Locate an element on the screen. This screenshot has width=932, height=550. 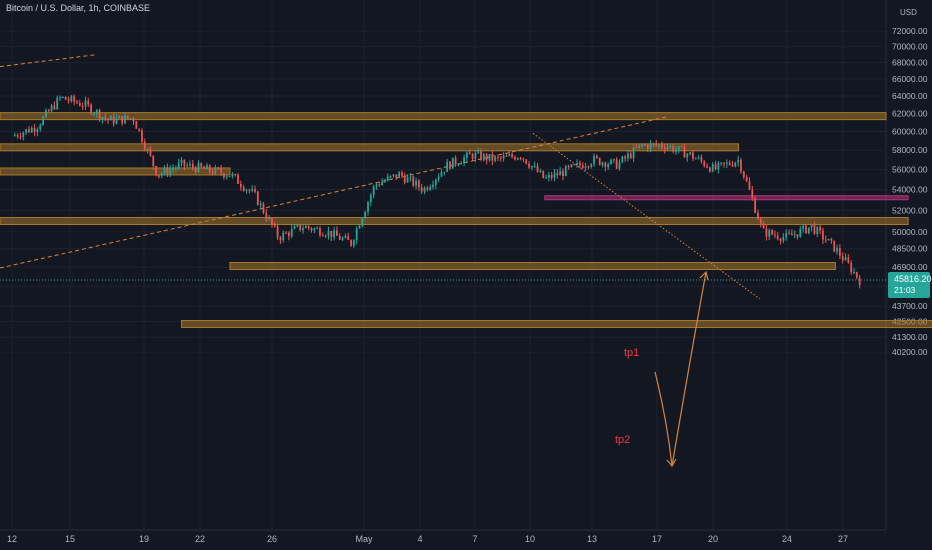
y-tick-label: 68000.00 is located at coordinates (910, 63).